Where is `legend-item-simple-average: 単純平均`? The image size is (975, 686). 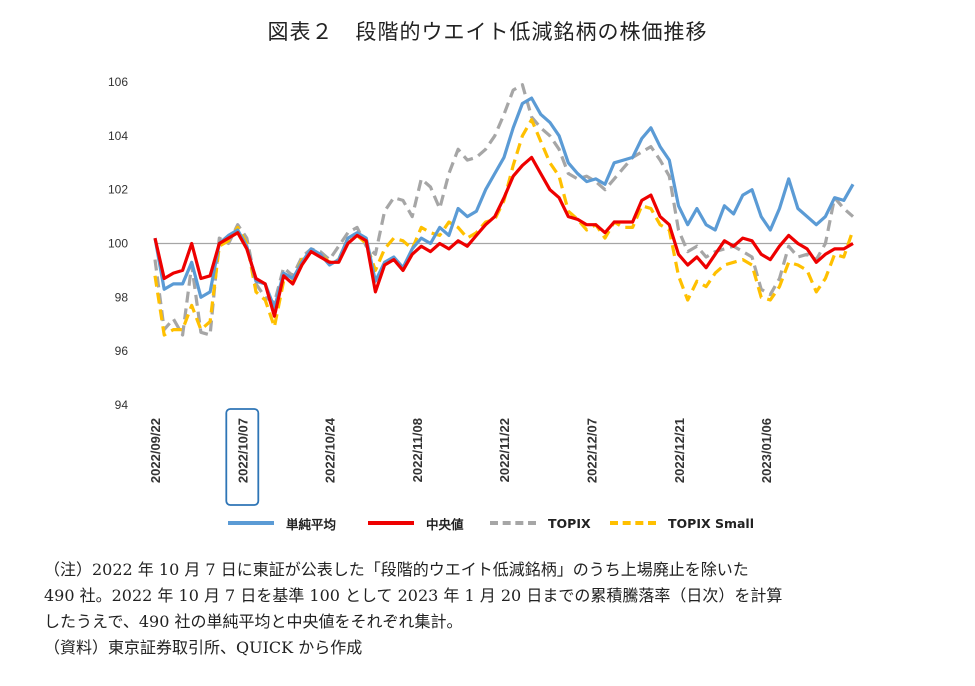 legend-item-simple-average: 単純平均 is located at coordinates (282, 523).